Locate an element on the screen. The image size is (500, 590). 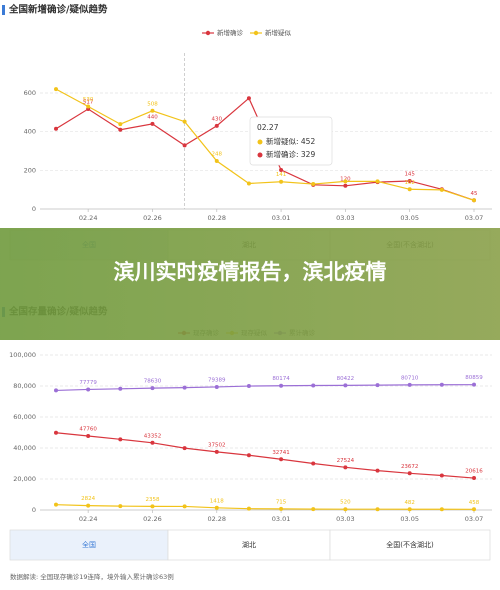
value-label: 32741 is located at coordinates (281, 453).